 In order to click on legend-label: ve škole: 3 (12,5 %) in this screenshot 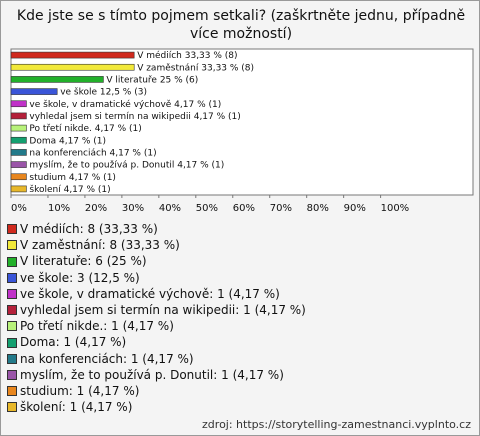, I will do `click(80, 277)`.